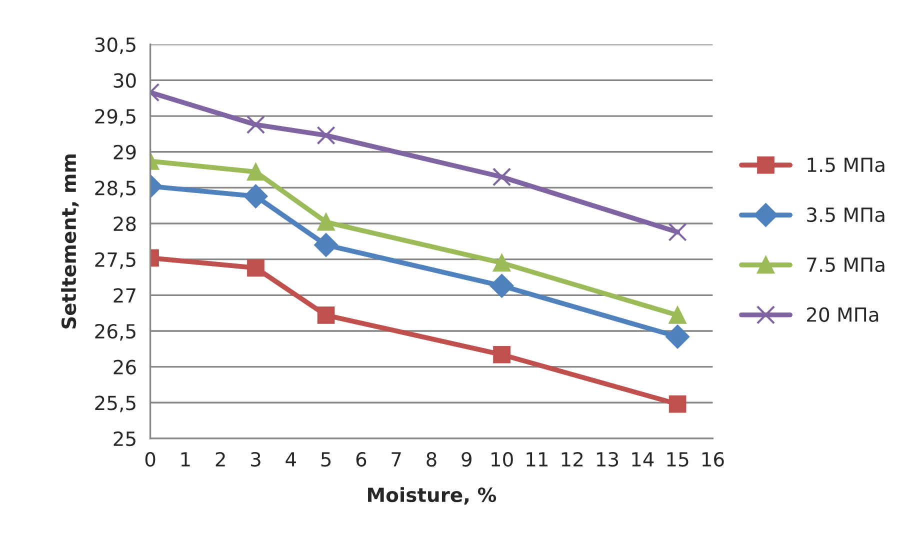  I want to click on legend-label: 1.5 МПа, so click(846, 165).